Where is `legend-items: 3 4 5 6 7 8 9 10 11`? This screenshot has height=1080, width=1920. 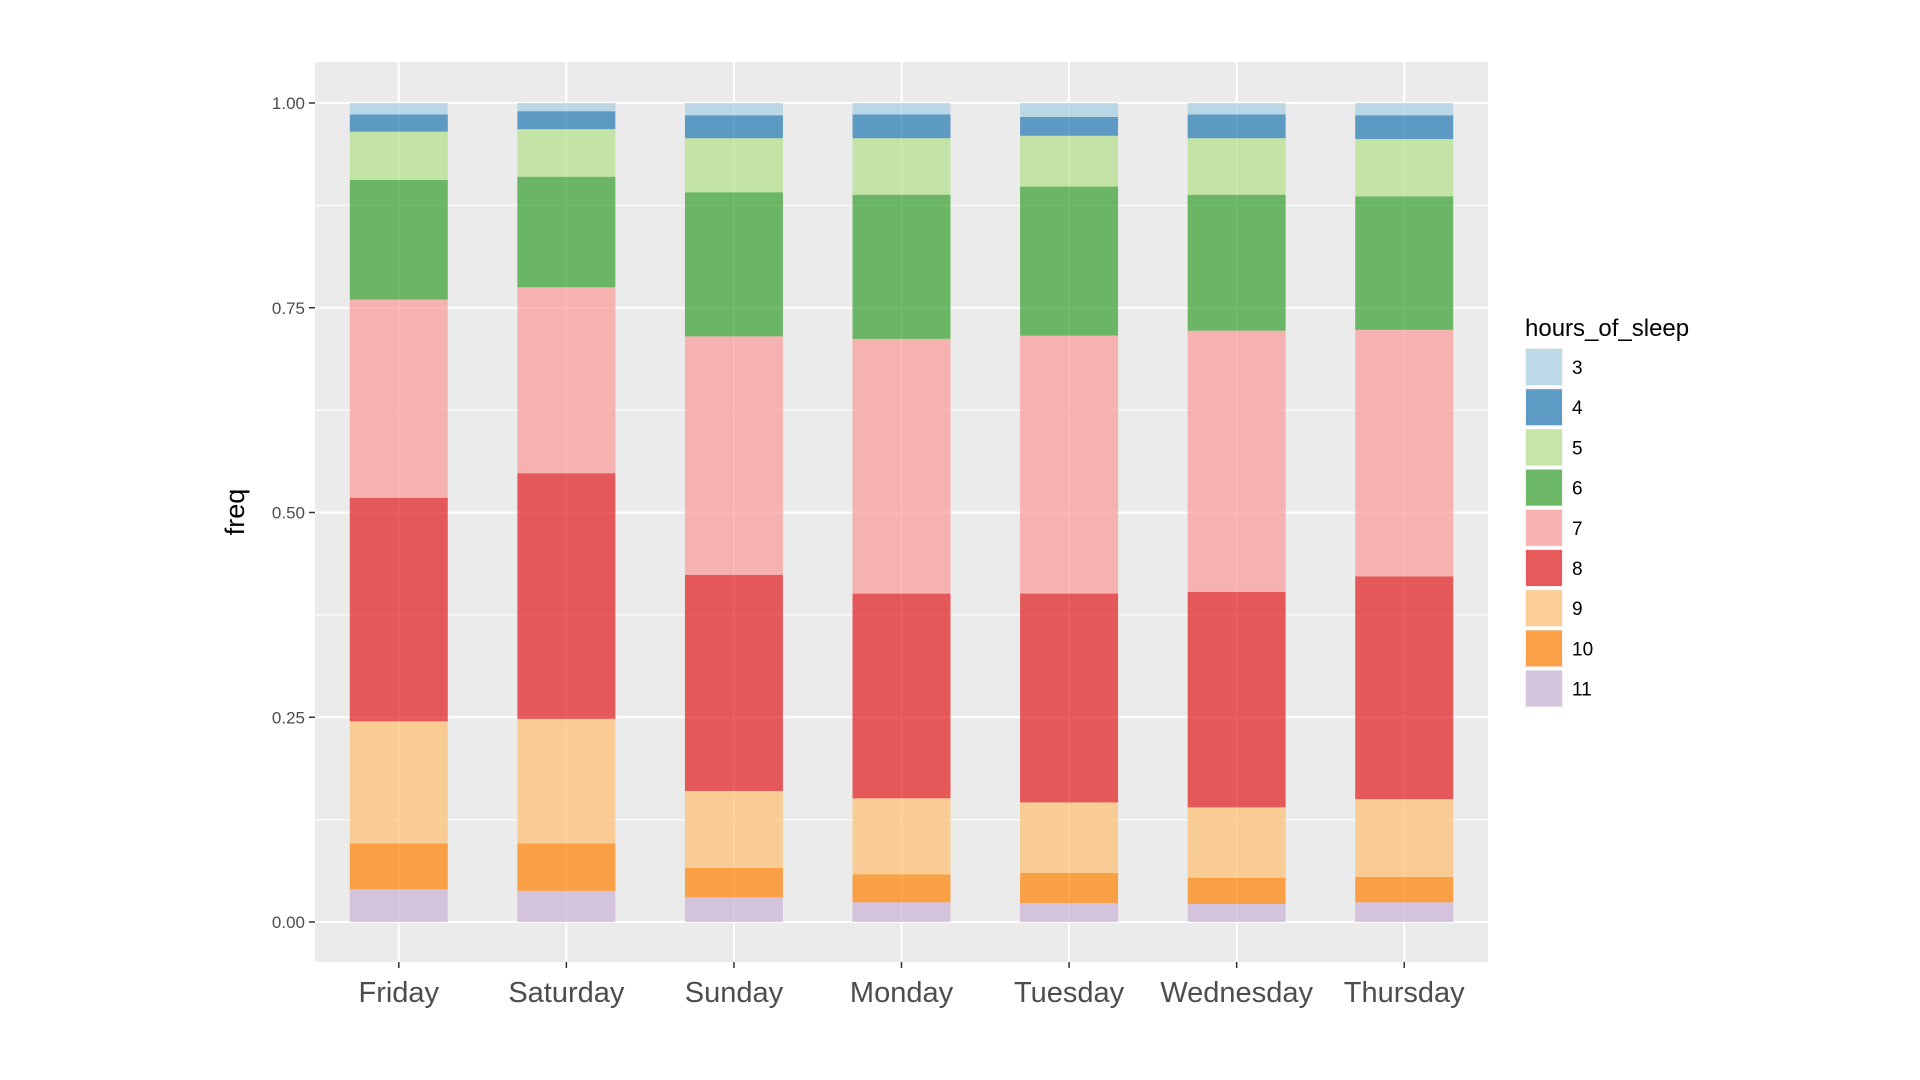 legend-items: 3 4 5 6 7 8 9 10 11 is located at coordinates (1559, 528).